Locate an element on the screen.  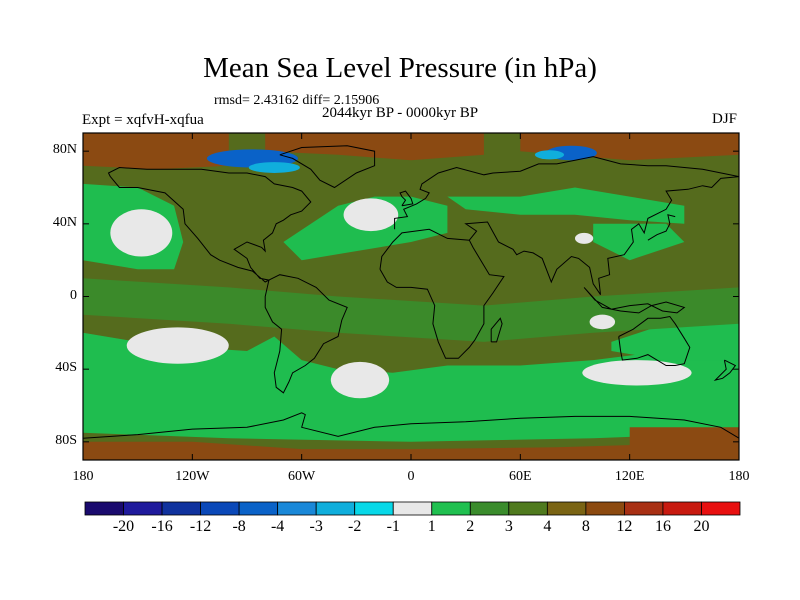
y-tick-label: 40N is located at coordinates (64, 222).